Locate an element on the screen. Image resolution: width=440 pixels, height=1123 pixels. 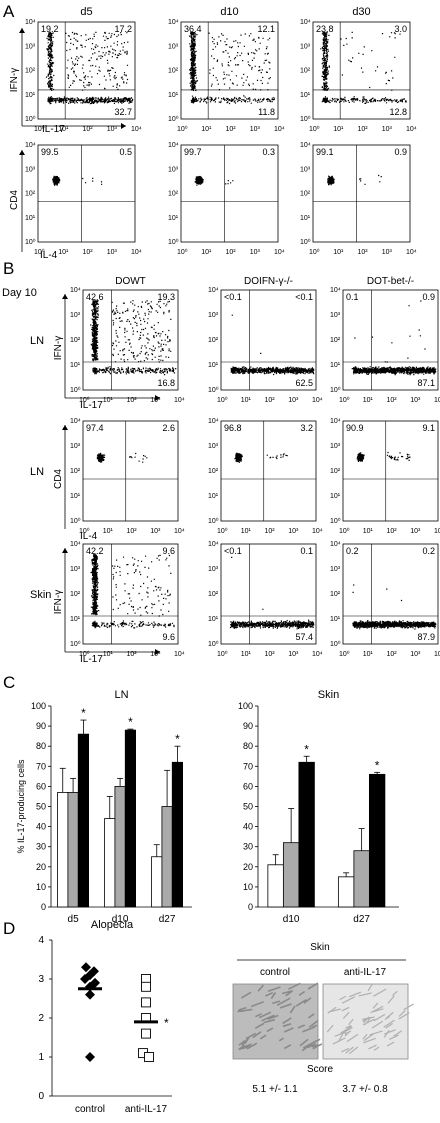
y-axis-label: IFN-γ is located at coordinates (14, 80).